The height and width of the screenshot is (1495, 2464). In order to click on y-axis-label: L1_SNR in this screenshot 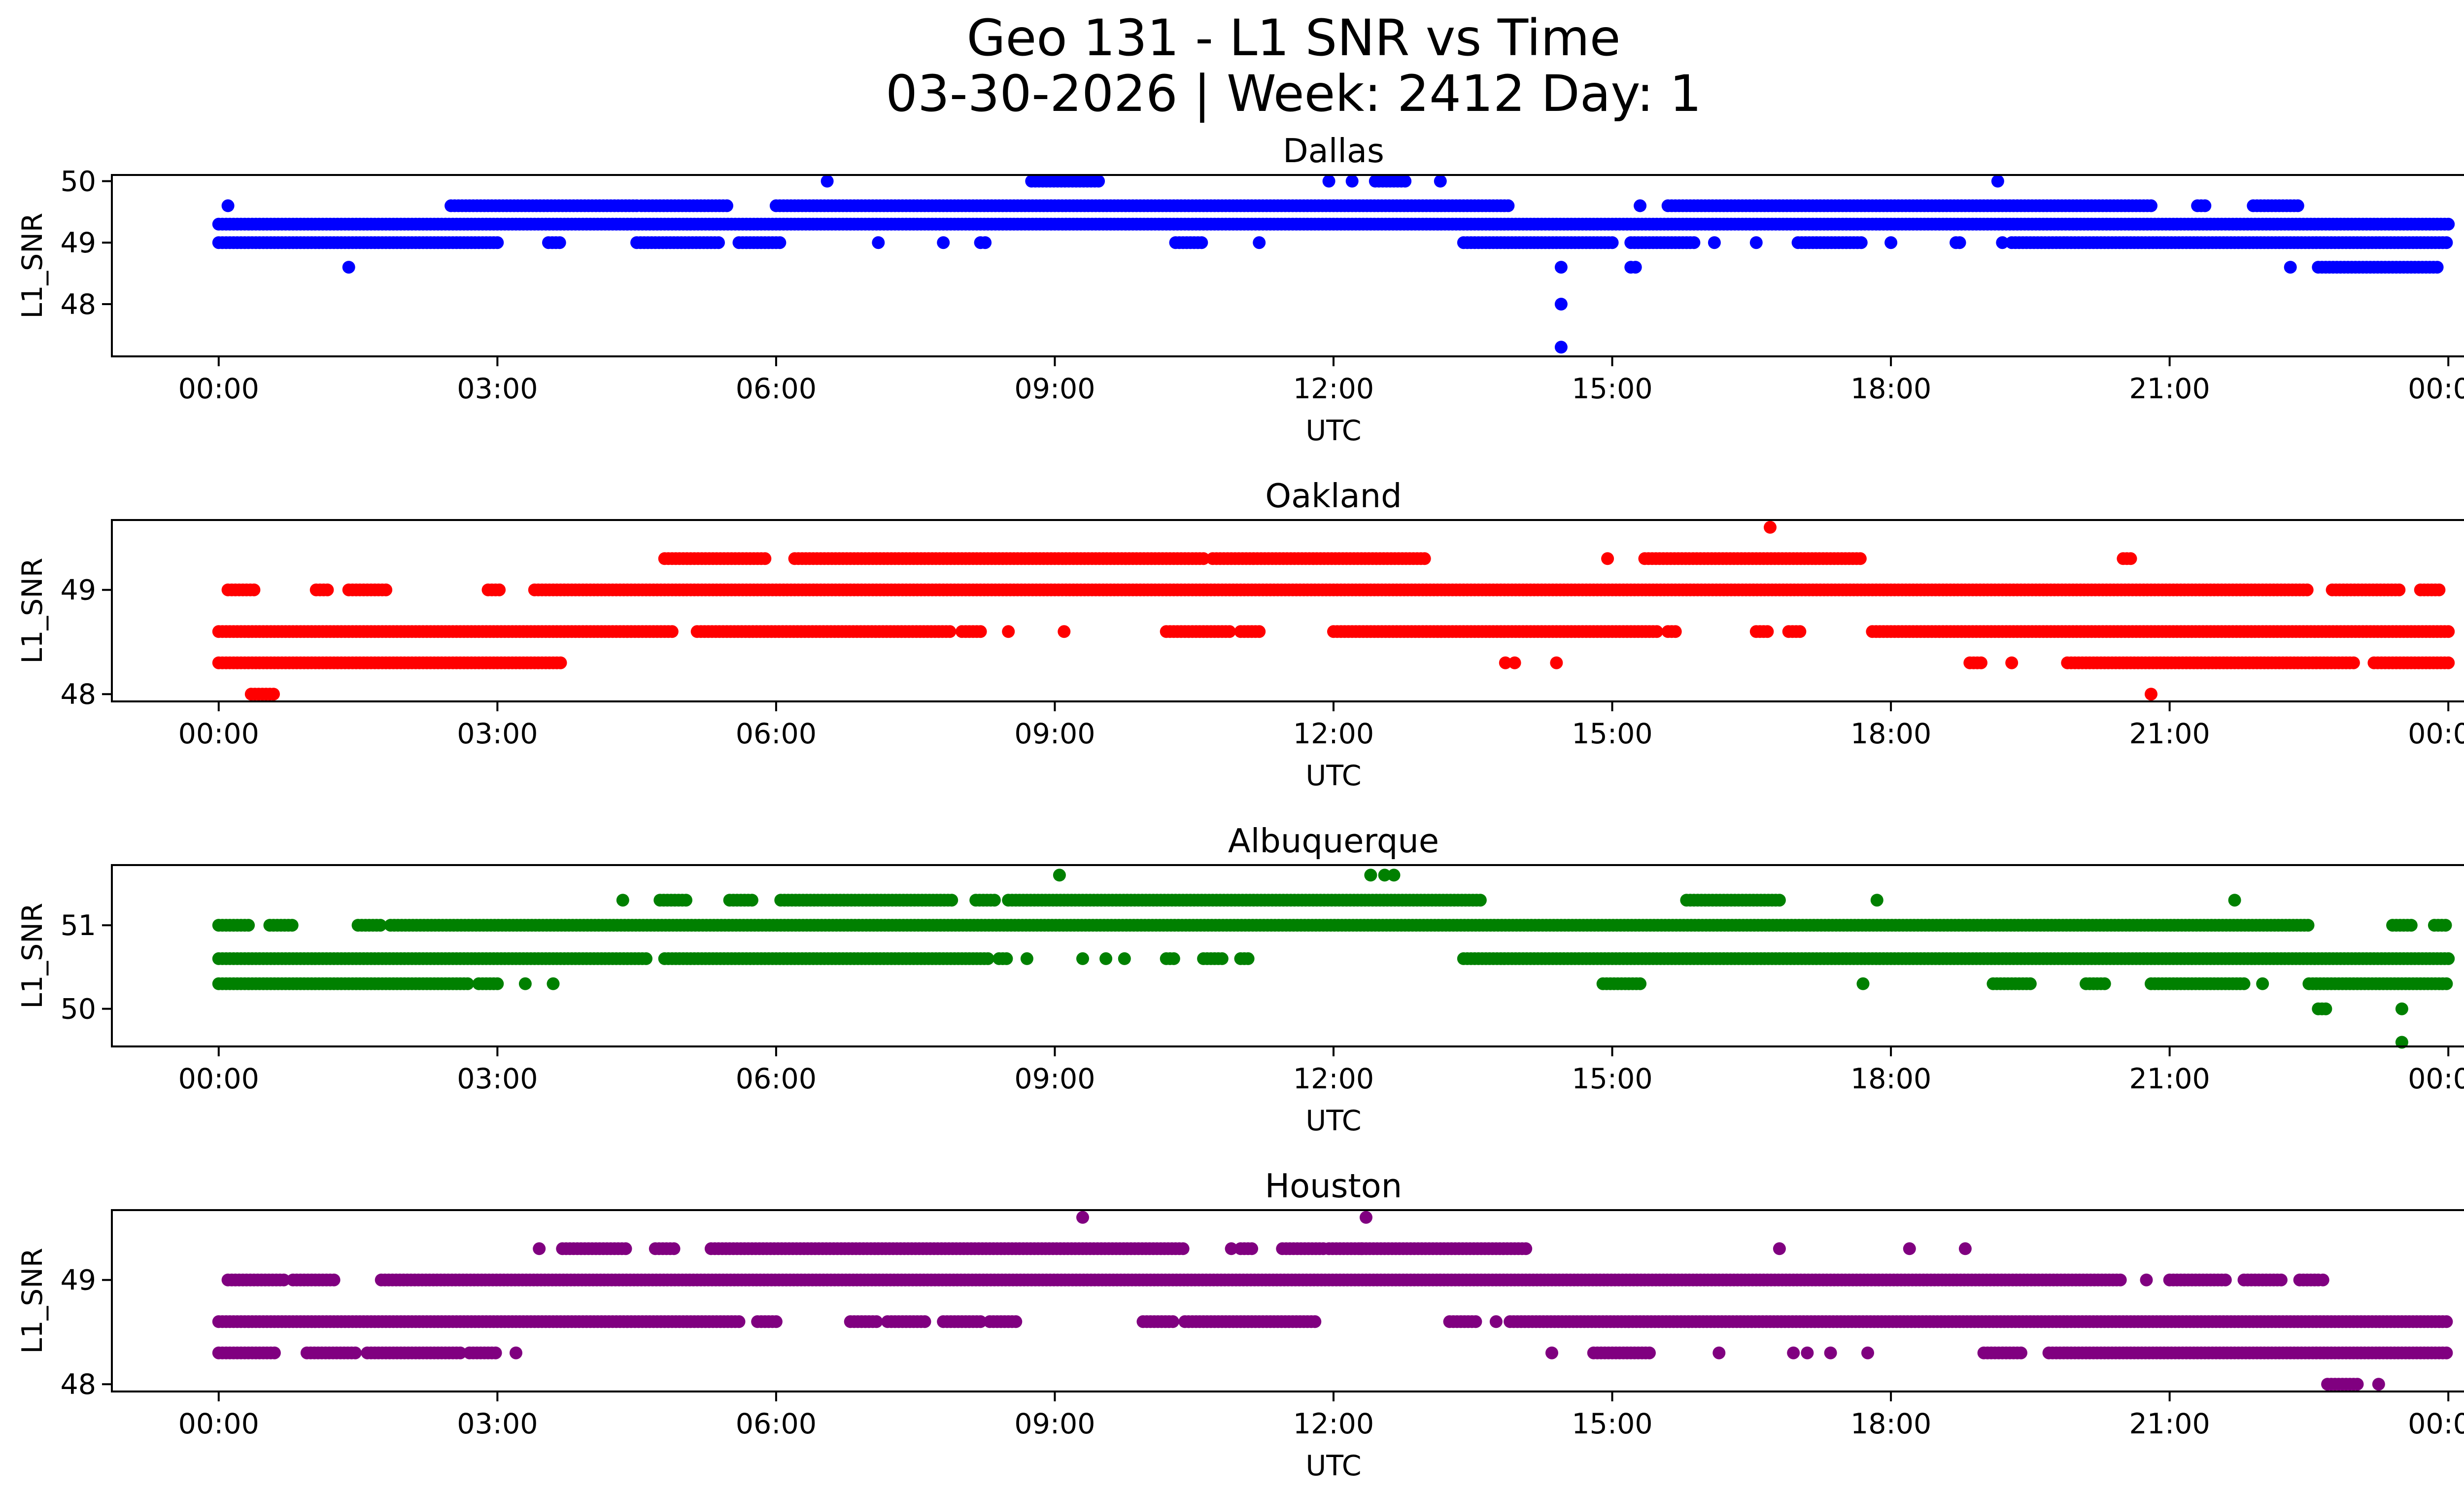, I will do `click(32, 956)`.